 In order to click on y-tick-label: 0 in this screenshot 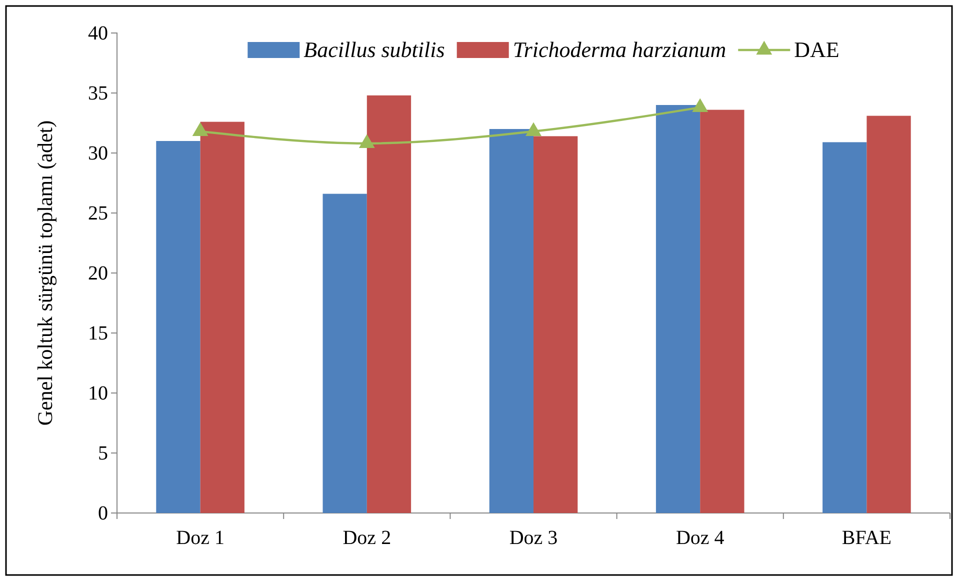, I will do `click(103, 513)`.